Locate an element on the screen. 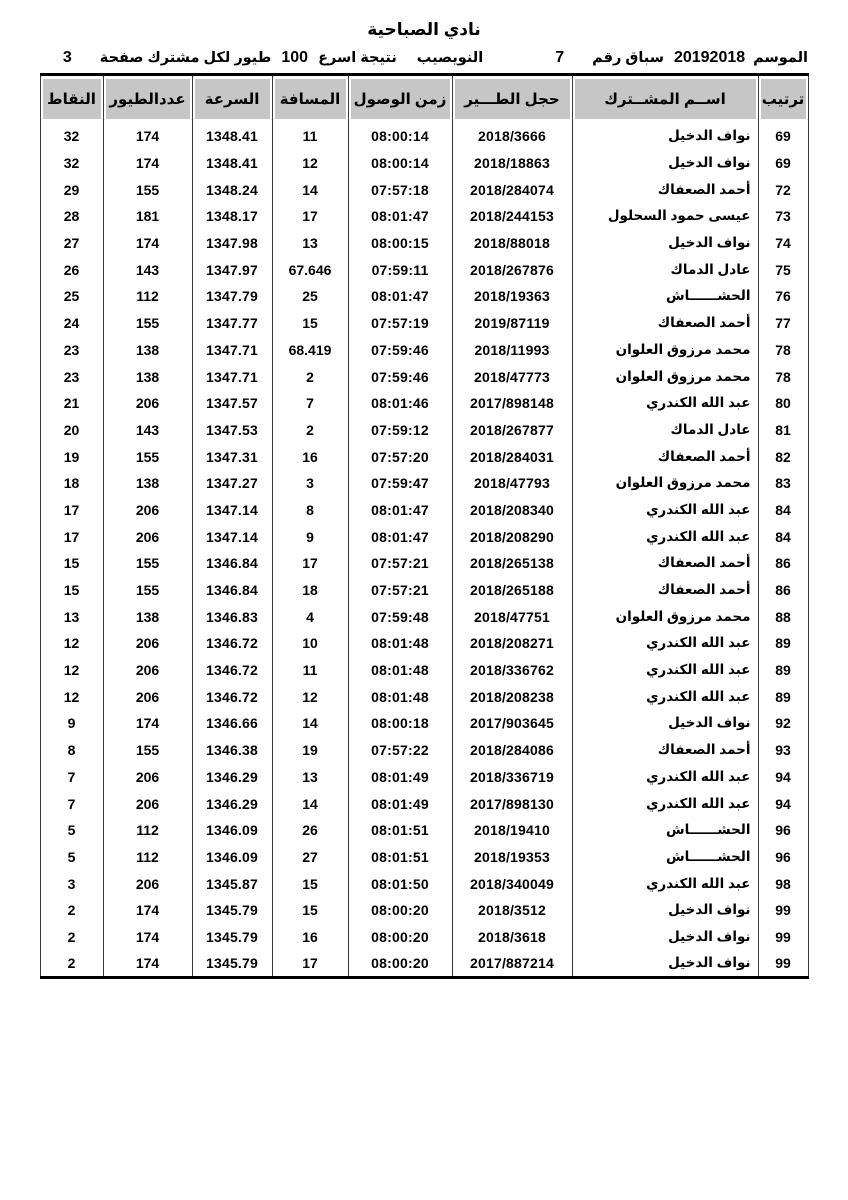 The height and width of the screenshot is (1200, 848). cell-bird-count: 138 is located at coordinates (147, 483).